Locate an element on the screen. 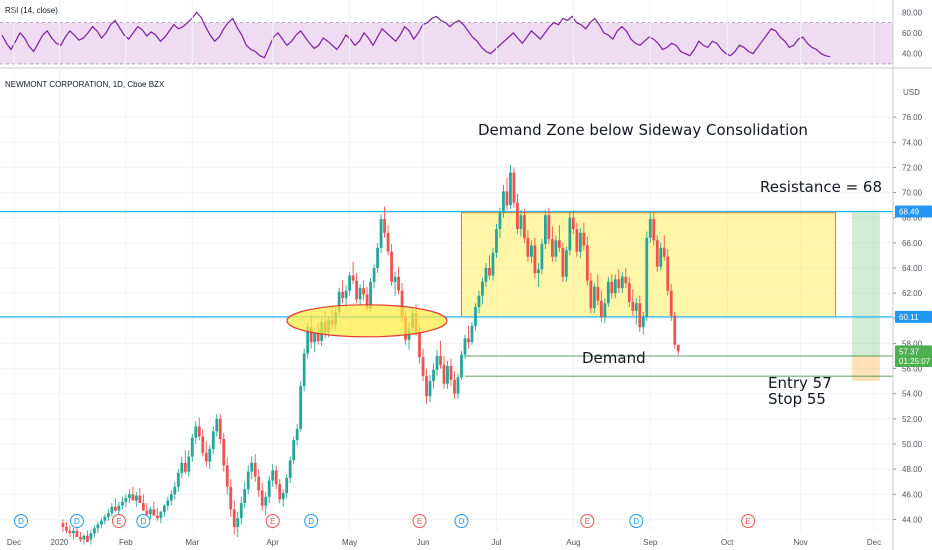 This screenshot has height=550, width=932. price-tick-label: 62.00 is located at coordinates (912, 293).